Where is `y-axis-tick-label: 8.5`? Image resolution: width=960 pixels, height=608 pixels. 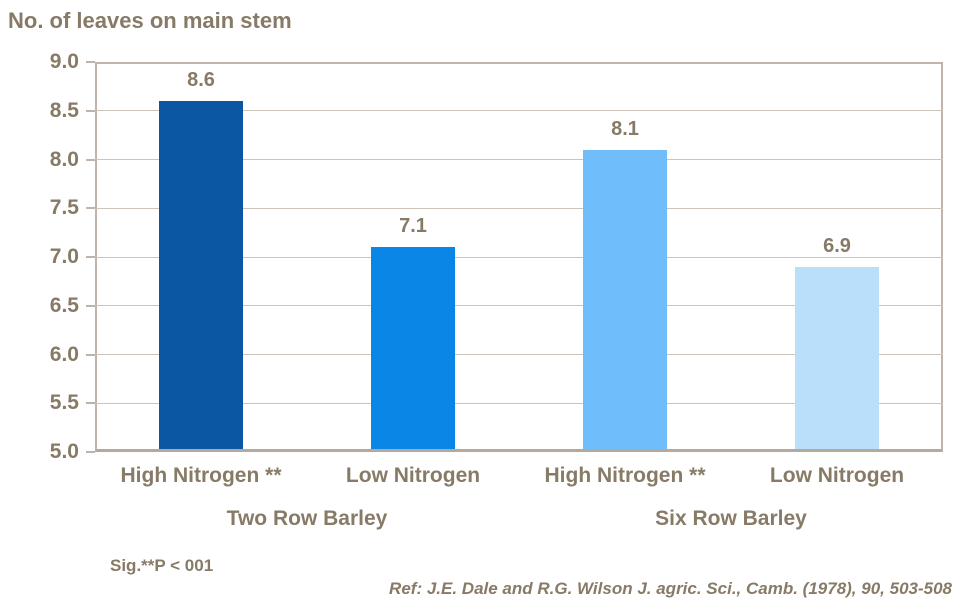 y-axis-tick-label: 8.5 is located at coordinates (64, 110).